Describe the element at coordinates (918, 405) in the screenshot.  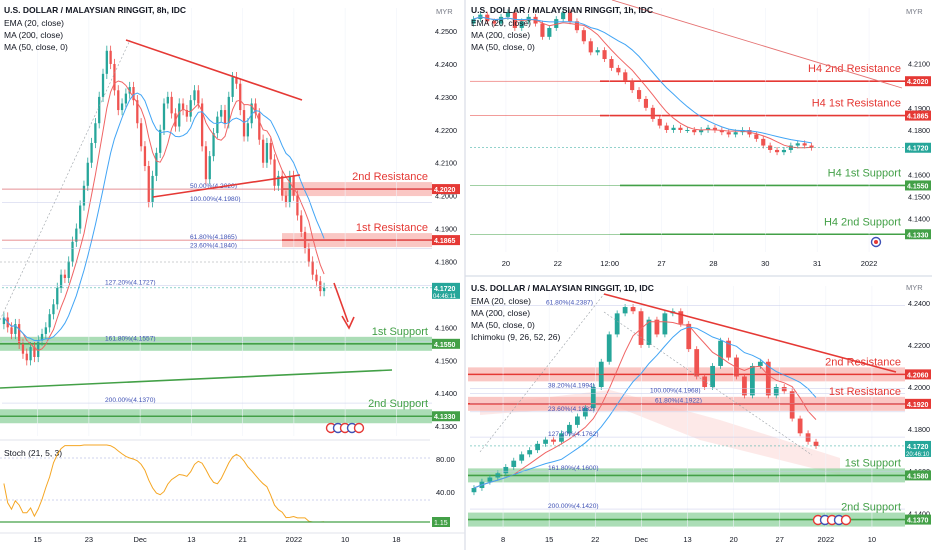
I see `price-badge: 4.1920` at that location.